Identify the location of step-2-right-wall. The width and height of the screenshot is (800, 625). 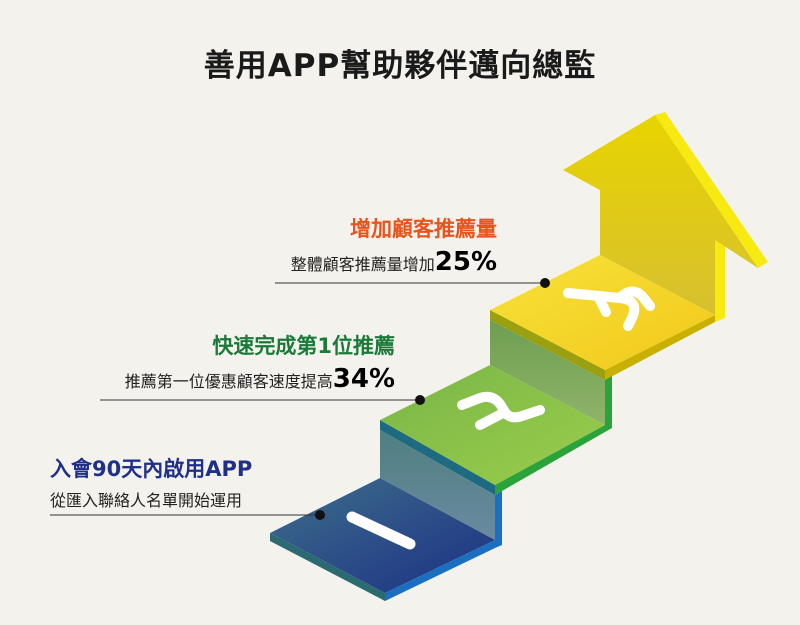
(608, 404).